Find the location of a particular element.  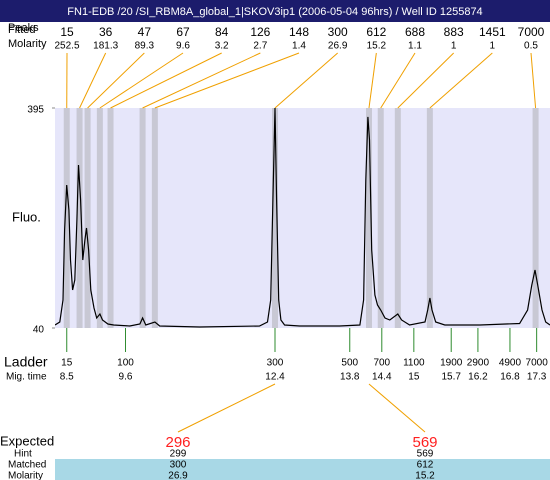

peak-row-label: Peaks is located at coordinates (23, 28).